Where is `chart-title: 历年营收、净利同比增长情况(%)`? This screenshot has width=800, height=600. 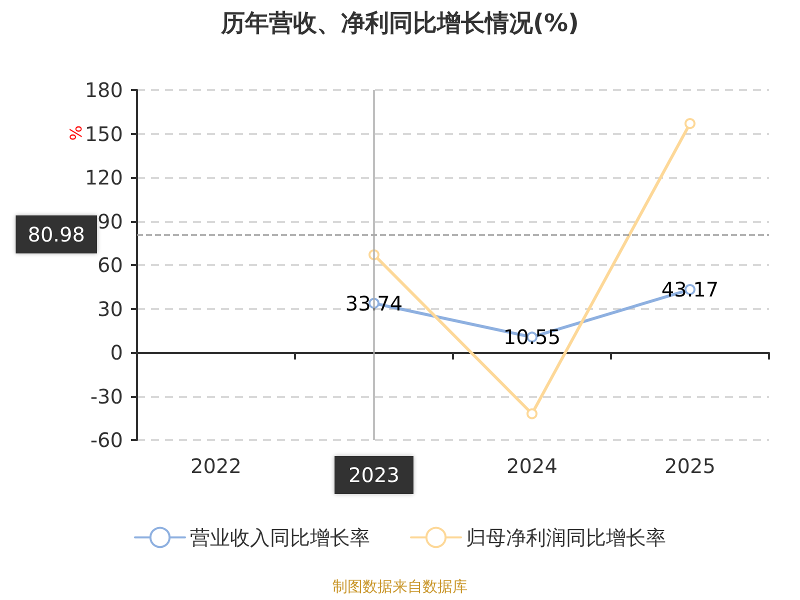
chart-title: 历年营收、净利同比增长情况(%) is located at coordinates (399, 23).